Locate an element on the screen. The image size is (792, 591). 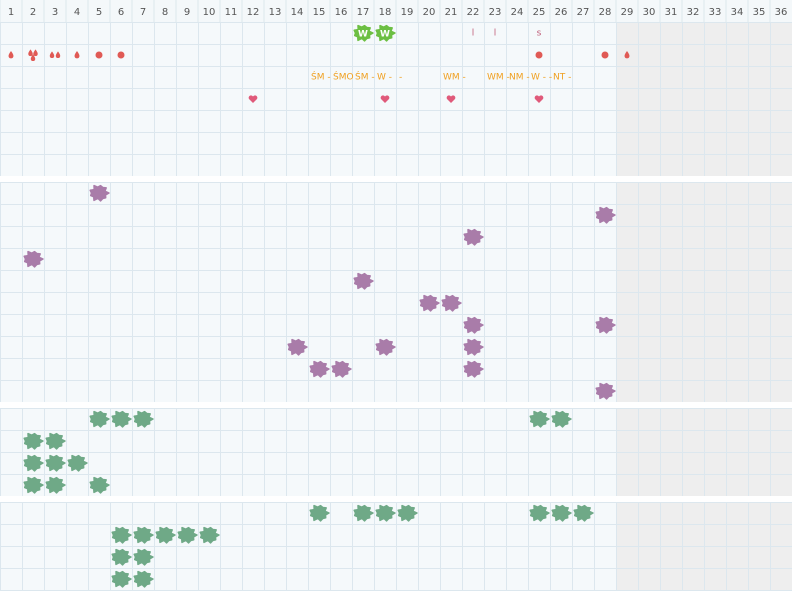
day-number: 2 is located at coordinates (33, 12).